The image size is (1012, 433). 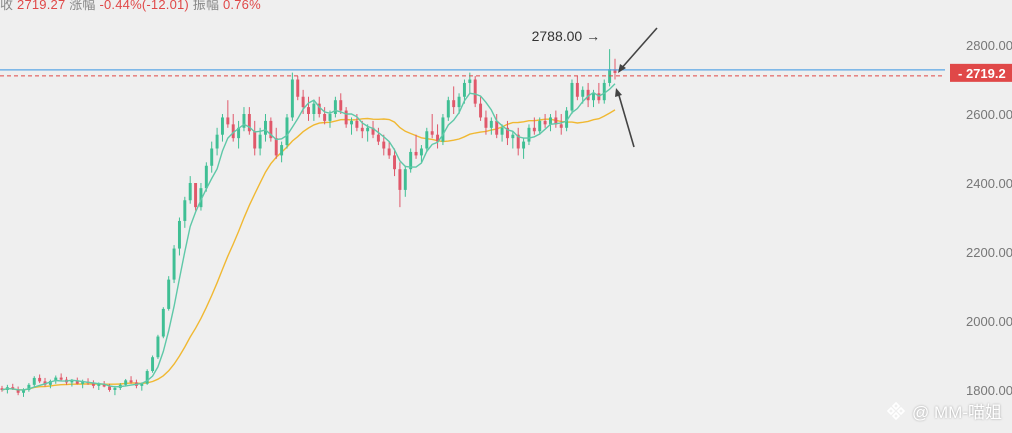 I want to click on watermark-text: @ MM-喵姐, so click(x=957, y=412).